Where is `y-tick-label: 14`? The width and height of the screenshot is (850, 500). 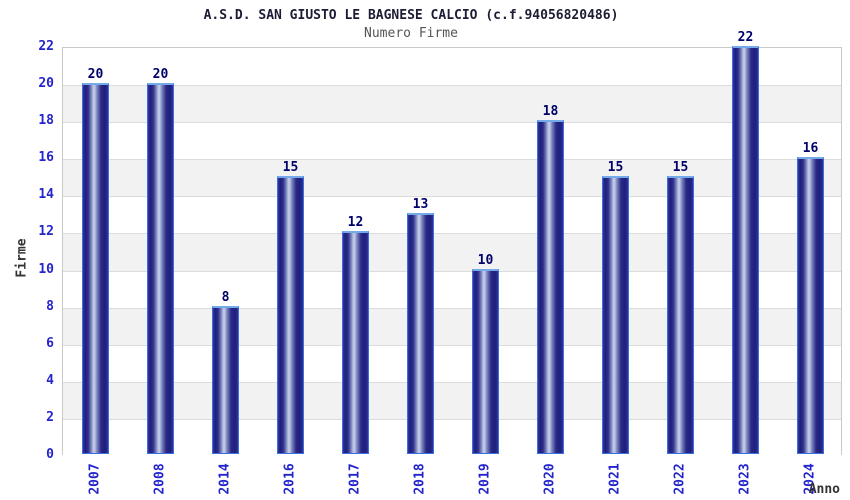
y-tick-label: 14 is located at coordinates (46, 195).